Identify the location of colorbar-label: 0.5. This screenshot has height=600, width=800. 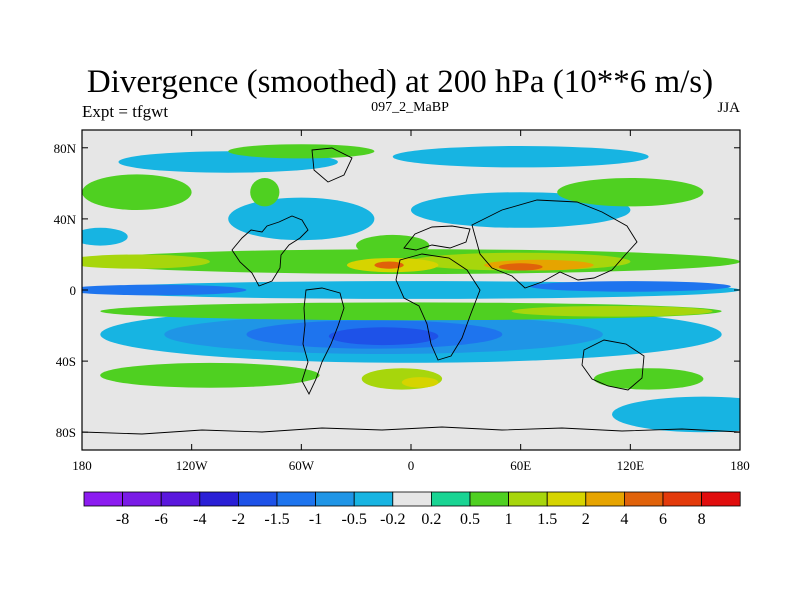
(470, 519).